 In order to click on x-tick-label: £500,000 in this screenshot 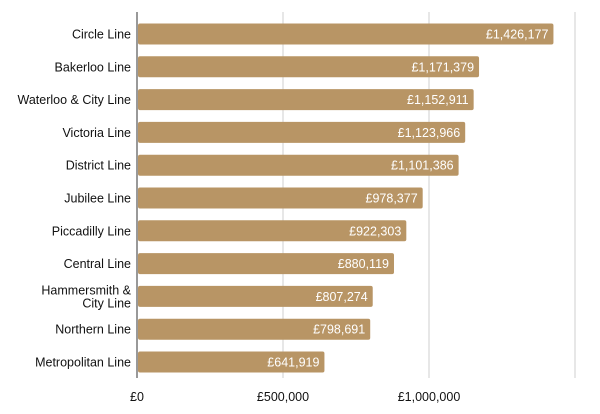, I will do `click(283, 397)`.